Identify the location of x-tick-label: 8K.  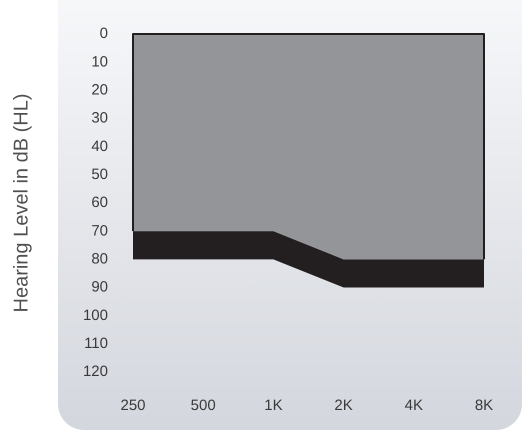
(484, 405).